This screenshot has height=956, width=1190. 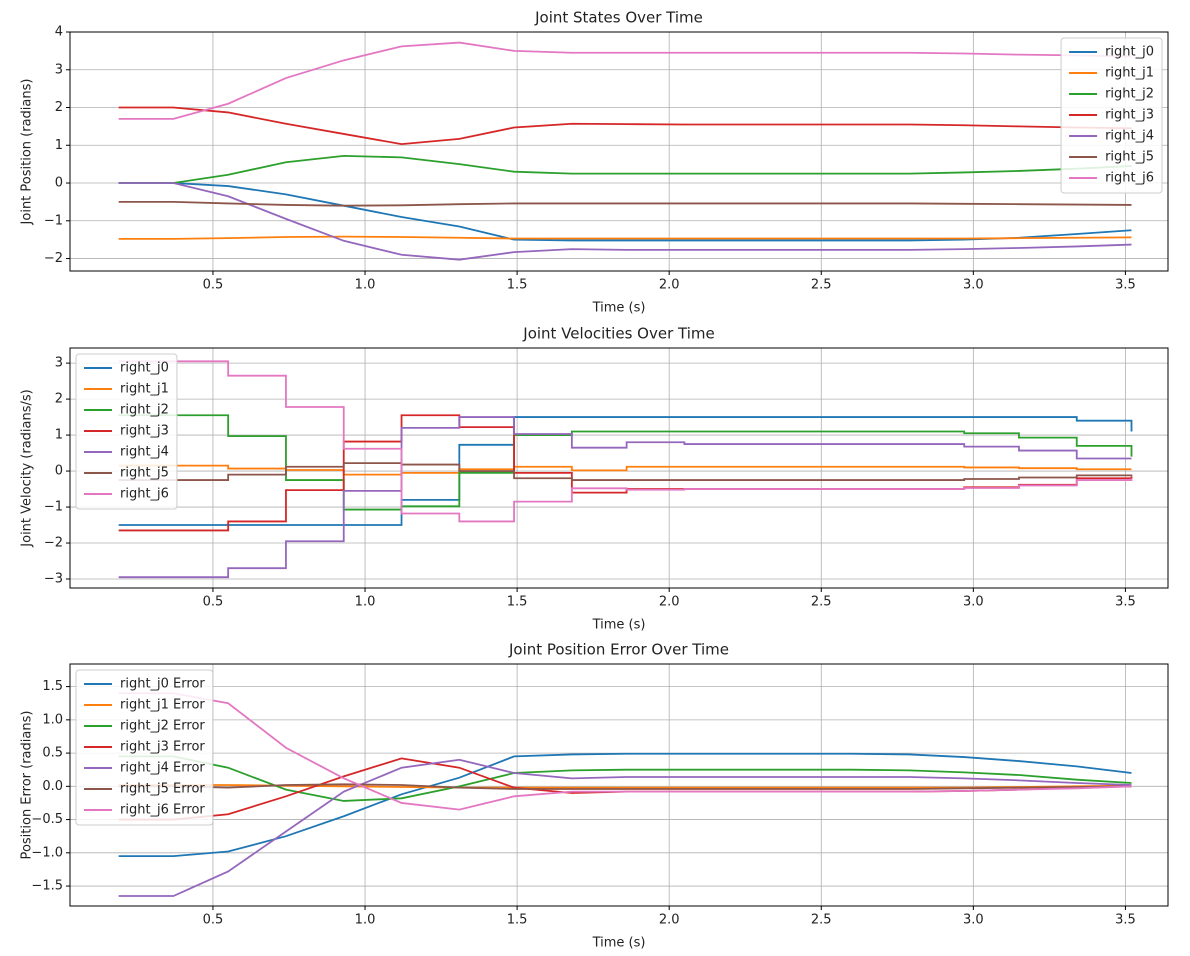 What do you see at coordinates (618, 18) in the screenshot?
I see `chart-title: Joint States Over Time` at bounding box center [618, 18].